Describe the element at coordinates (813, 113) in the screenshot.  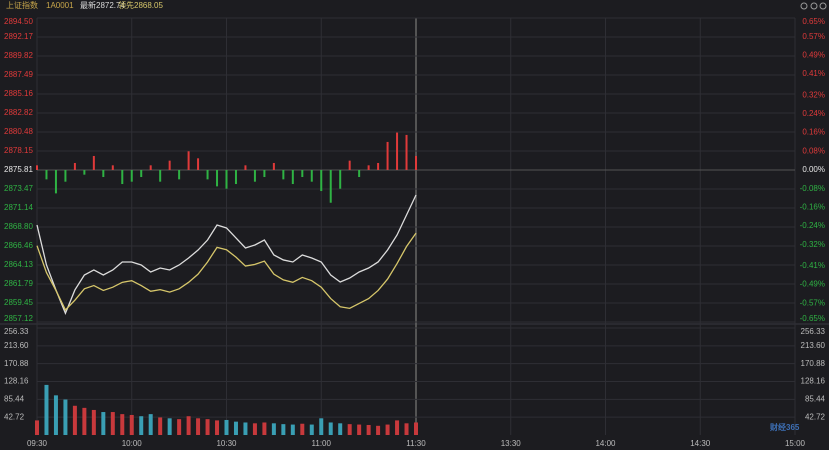
I see `y2-tick-label: 0.24%` at that location.